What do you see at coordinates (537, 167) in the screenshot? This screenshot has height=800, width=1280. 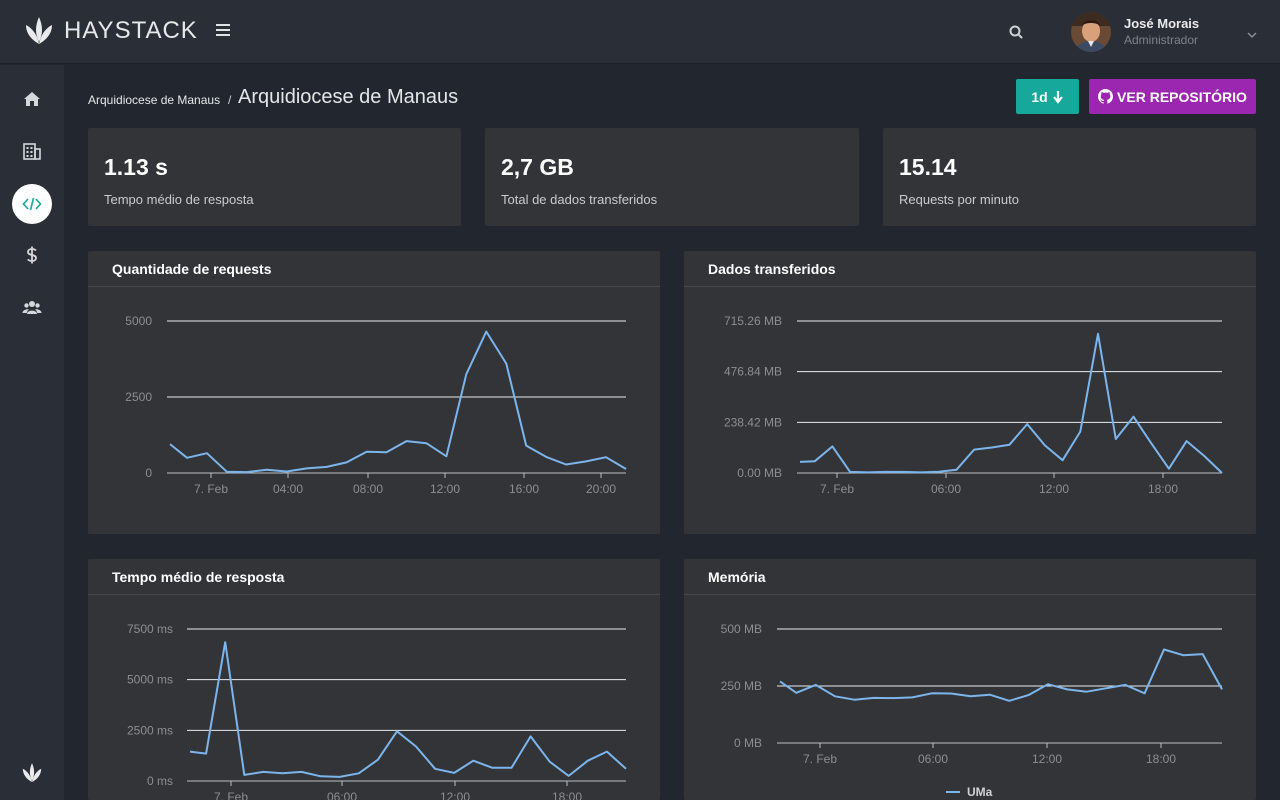 I see `stat-value: 2,7 GB` at bounding box center [537, 167].